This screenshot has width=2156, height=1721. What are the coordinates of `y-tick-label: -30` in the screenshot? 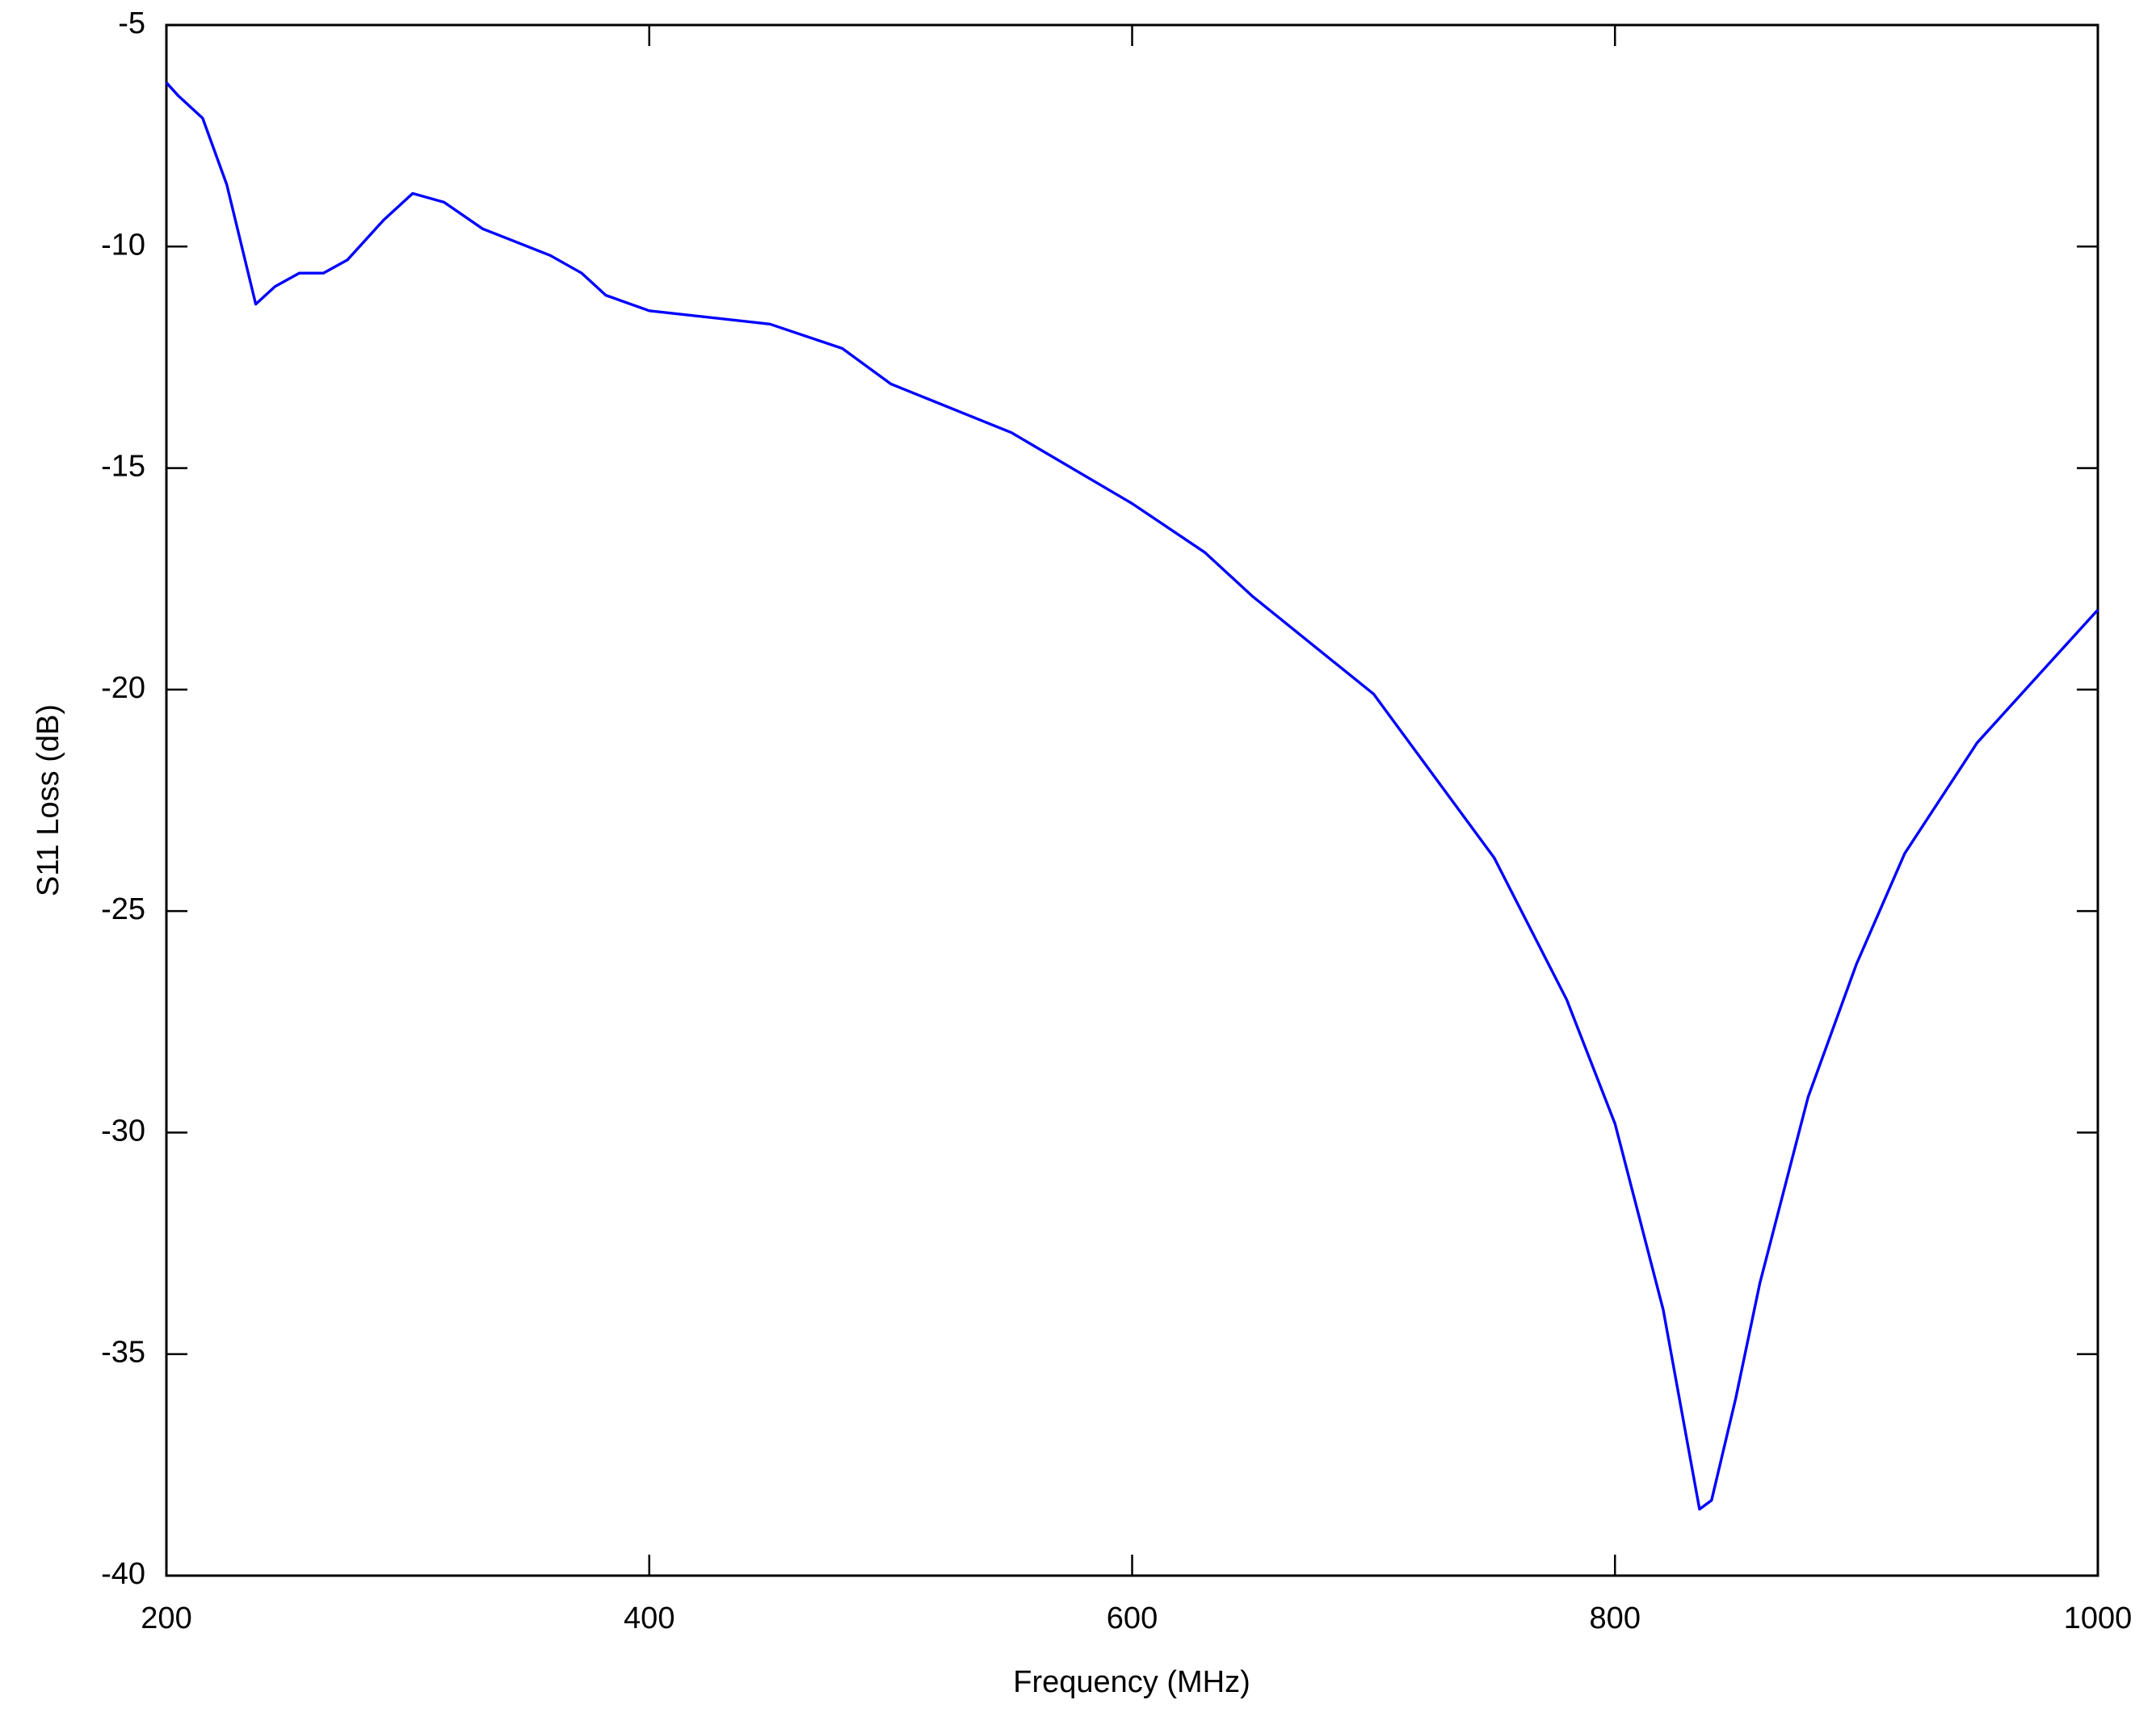 It's located at (123, 1131).